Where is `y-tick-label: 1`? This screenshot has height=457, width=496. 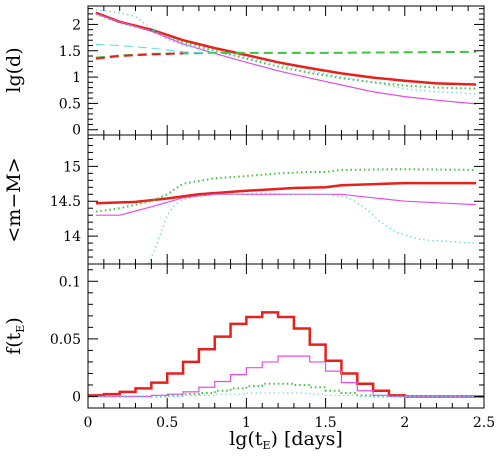
y-tick-label: 1 is located at coordinates (76, 78).